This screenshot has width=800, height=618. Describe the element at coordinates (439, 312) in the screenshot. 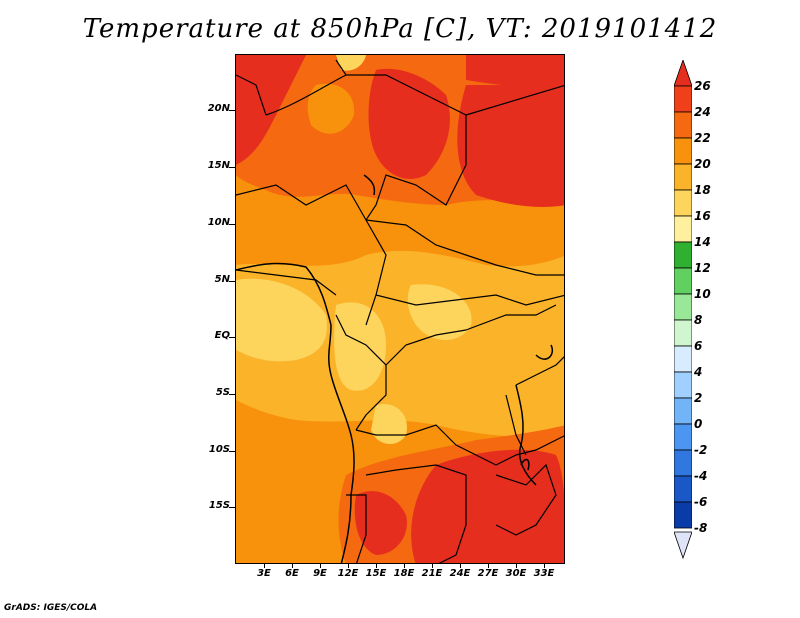

I see `field-central-cool` at that location.